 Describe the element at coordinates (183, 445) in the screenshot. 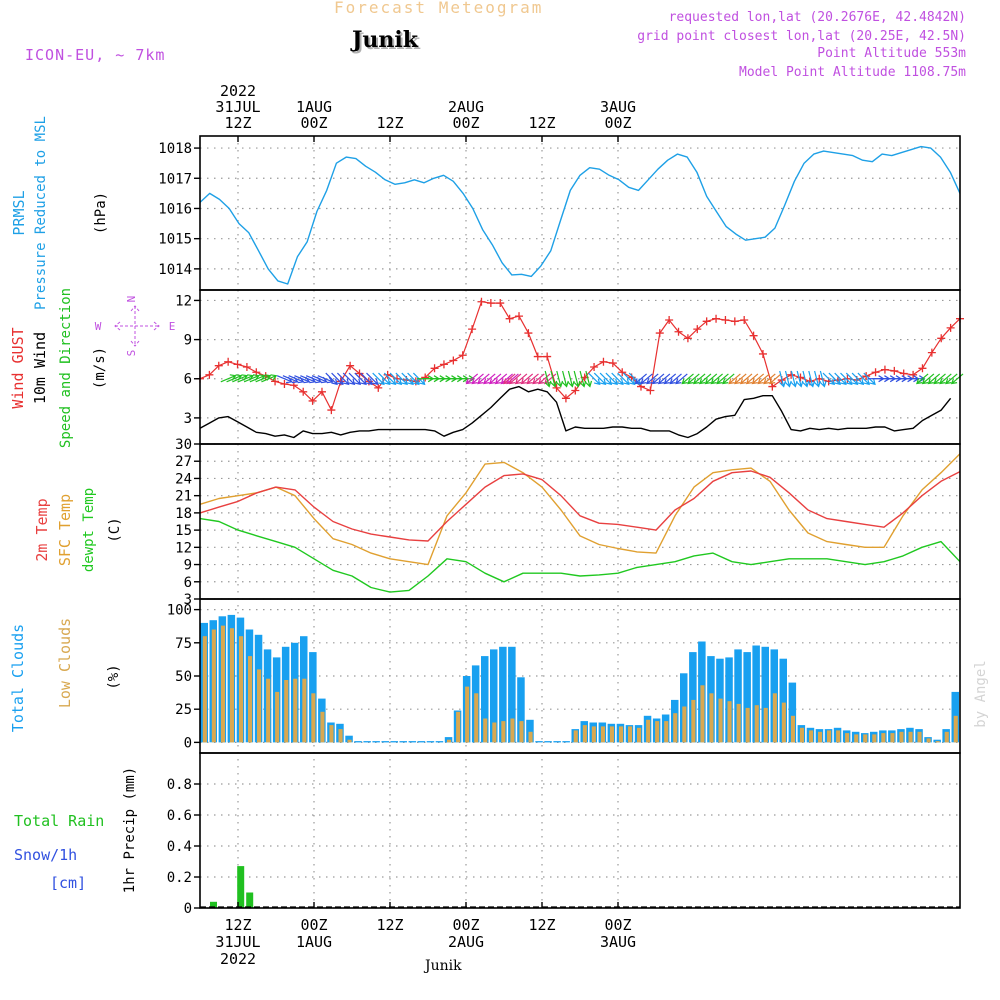

I see `temp-ytick-label: 30` at that location.